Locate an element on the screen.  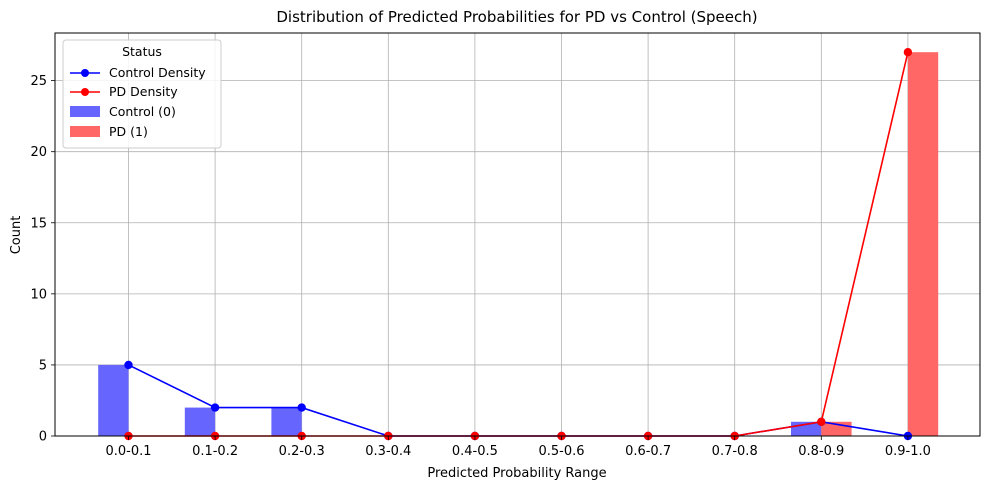
x-tick-label: 0.2-0.3 is located at coordinates (302, 451).